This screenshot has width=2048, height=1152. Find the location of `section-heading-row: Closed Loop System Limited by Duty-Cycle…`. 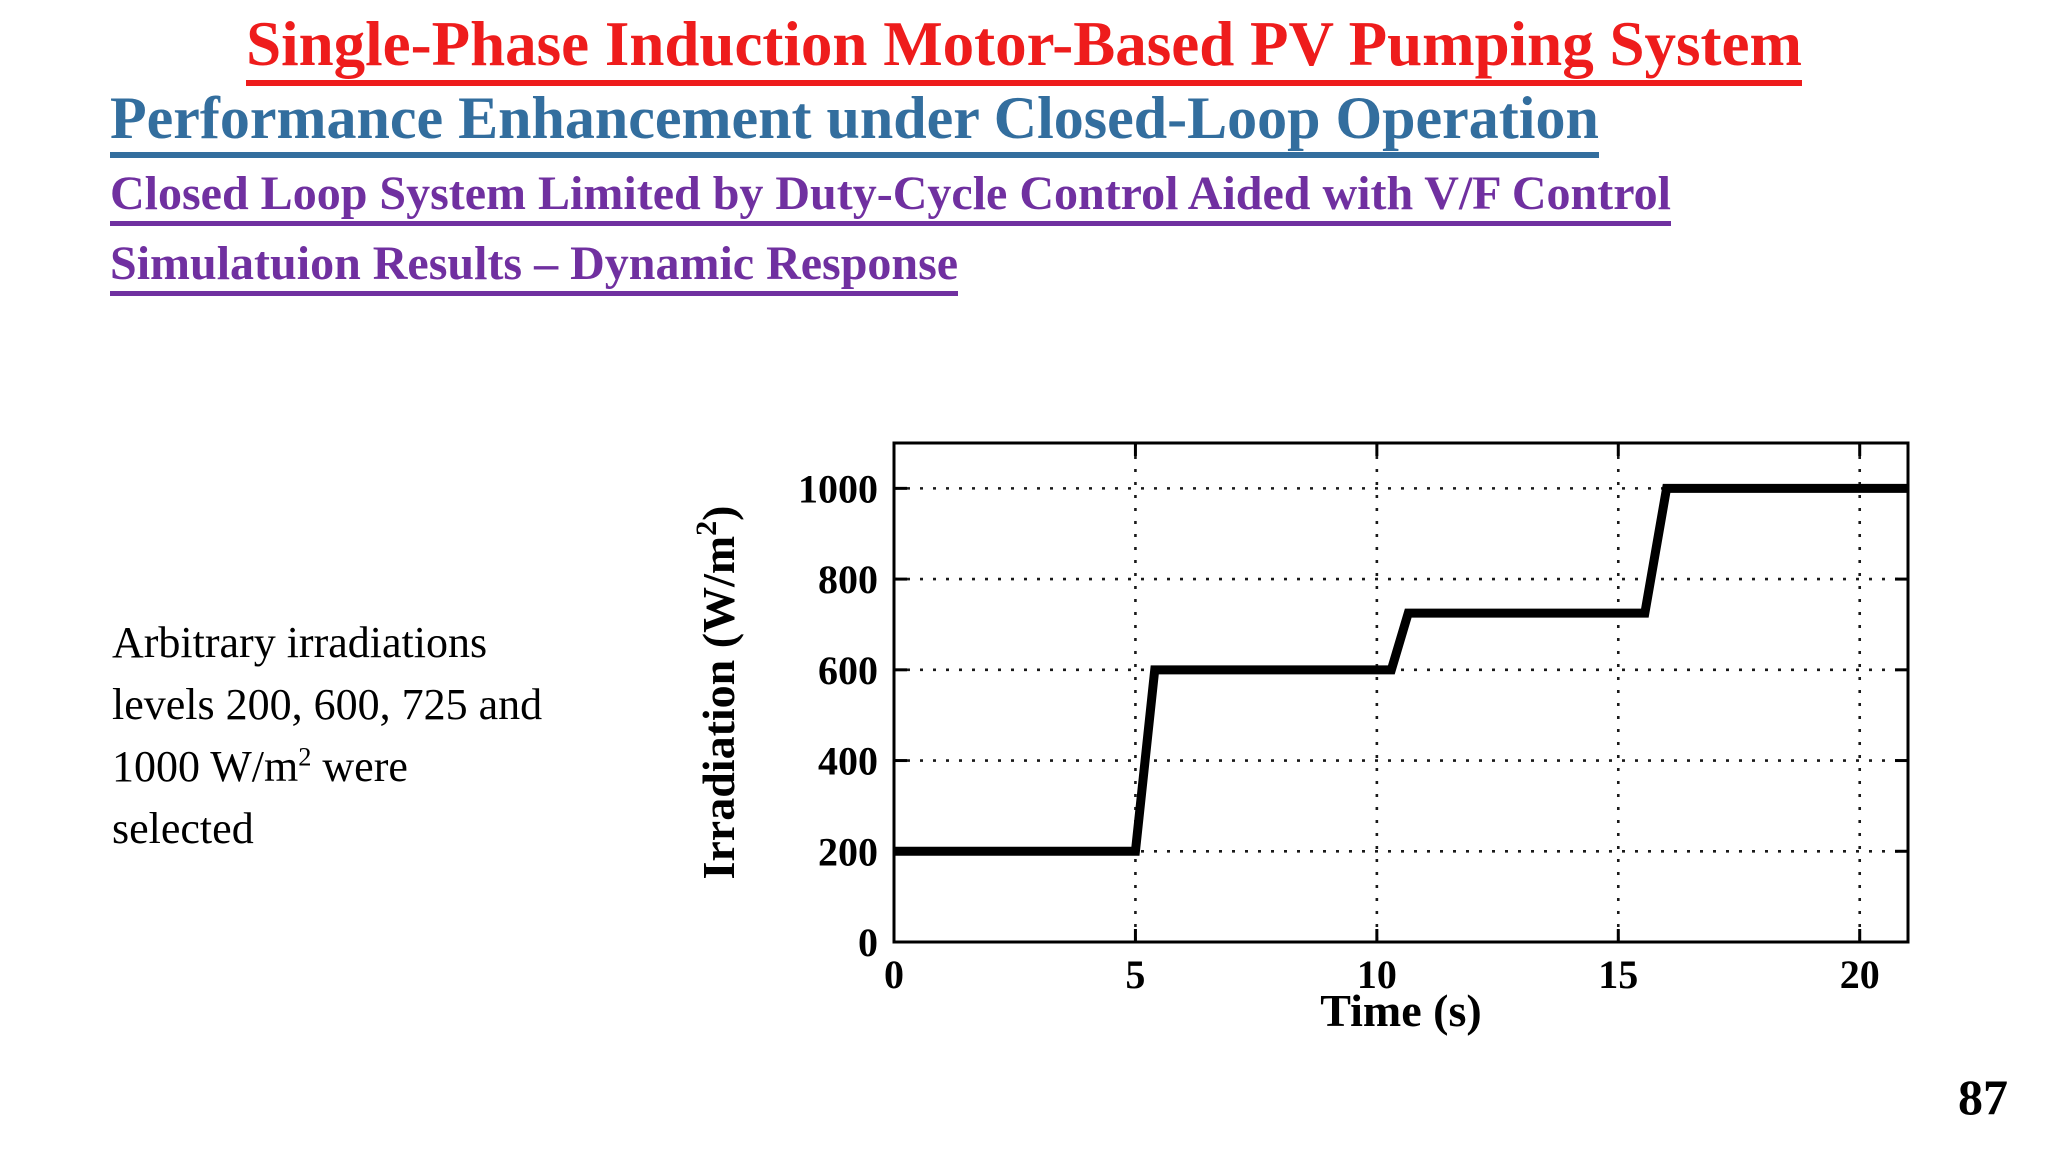

section-heading-row: Closed Loop System Limited by Duty-Cycle… is located at coordinates (890, 196).